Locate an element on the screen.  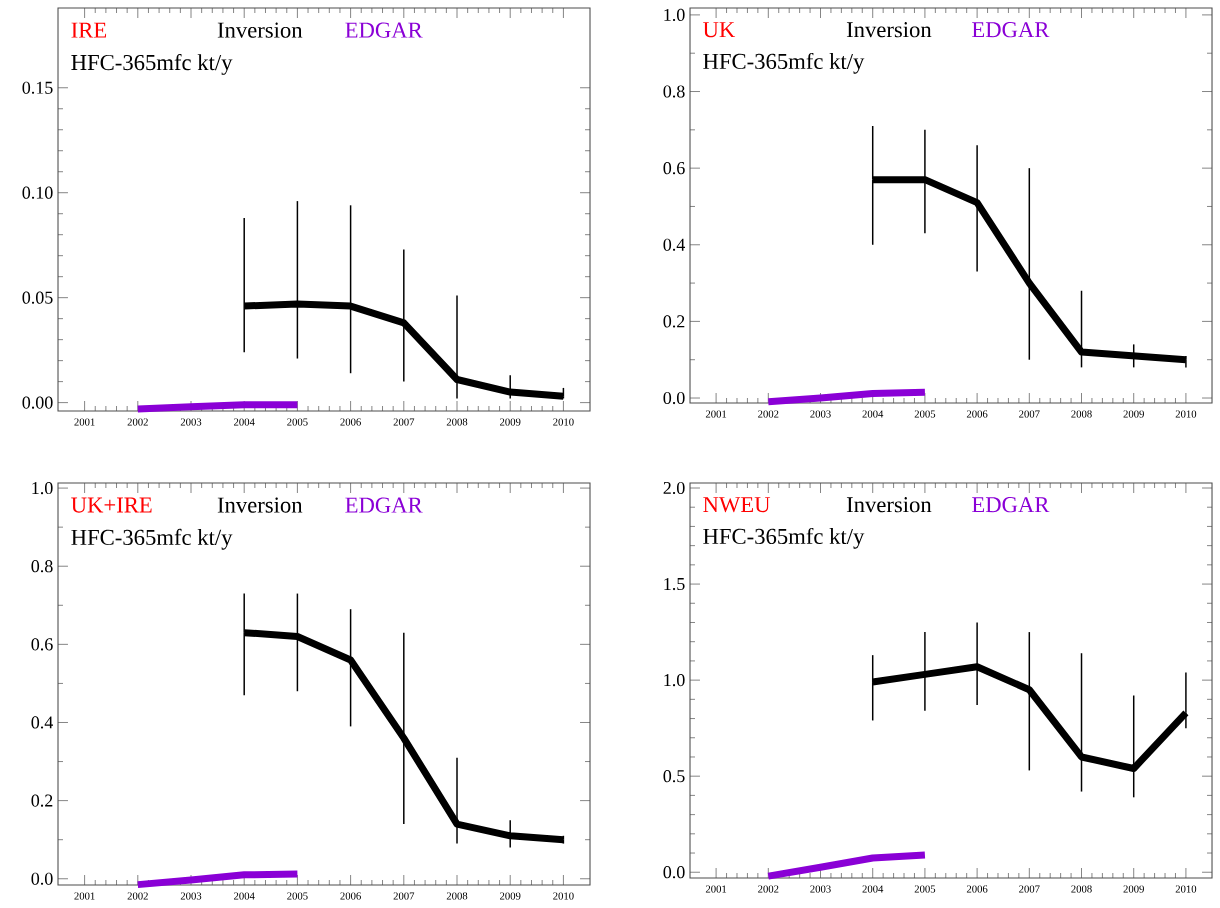
chart-title: IRE is located at coordinates (89, 30).